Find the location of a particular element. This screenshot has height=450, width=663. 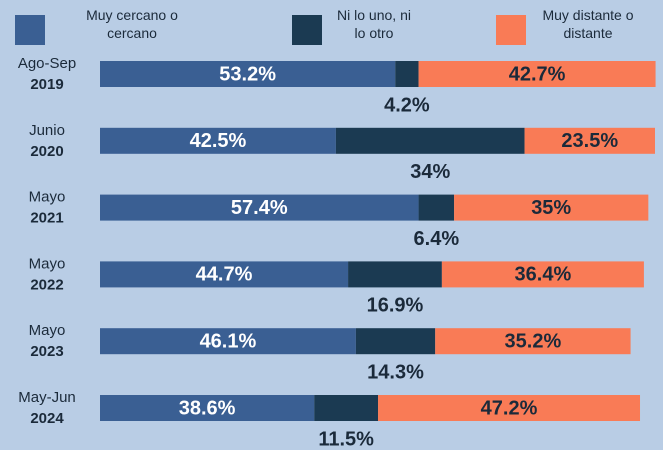

value-label: 6.4% is located at coordinates (437, 239).